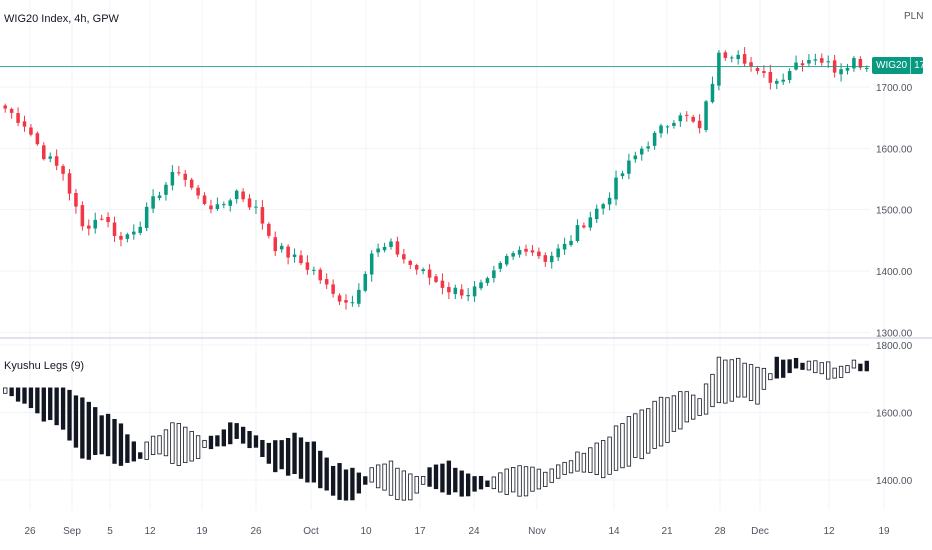  Describe the element at coordinates (923, 65) in the screenshot. I see `price-badge-value: 1733.46` at that location.